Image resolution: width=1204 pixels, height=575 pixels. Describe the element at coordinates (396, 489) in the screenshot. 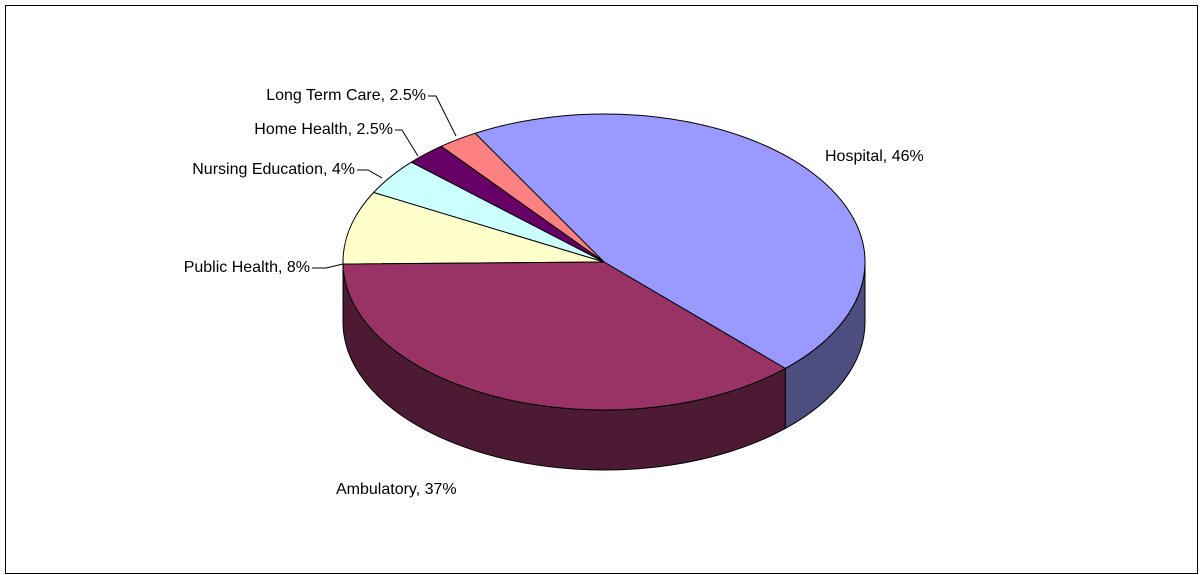

I see `data-label: Ambulatory, 37%` at that location.